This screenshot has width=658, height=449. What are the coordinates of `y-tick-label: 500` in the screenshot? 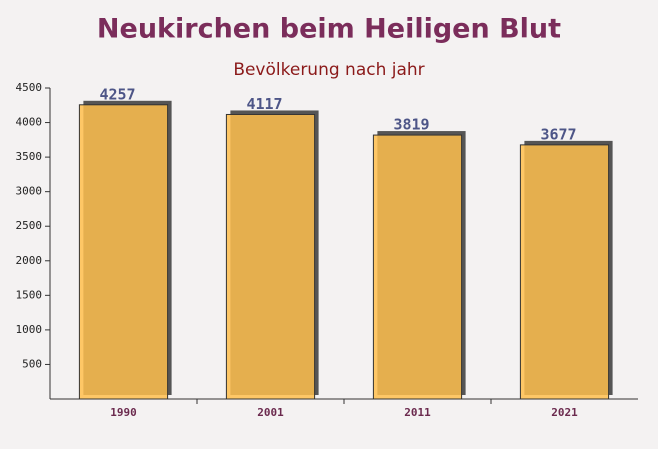 It's located at (32, 363).